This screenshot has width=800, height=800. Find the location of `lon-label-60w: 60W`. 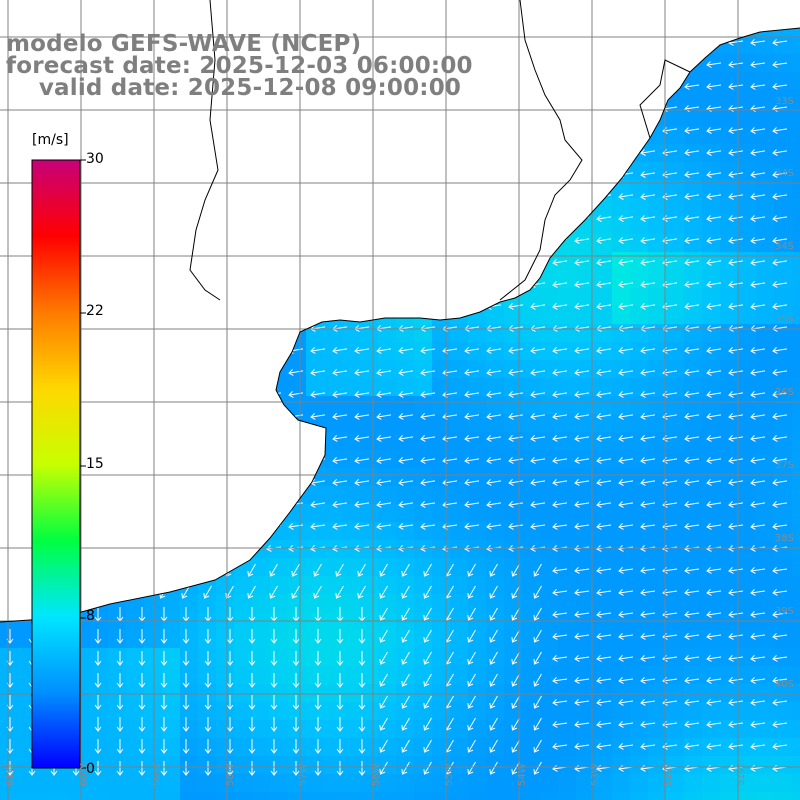

lon-label-60w: 60W is located at coordinates (84, 774).